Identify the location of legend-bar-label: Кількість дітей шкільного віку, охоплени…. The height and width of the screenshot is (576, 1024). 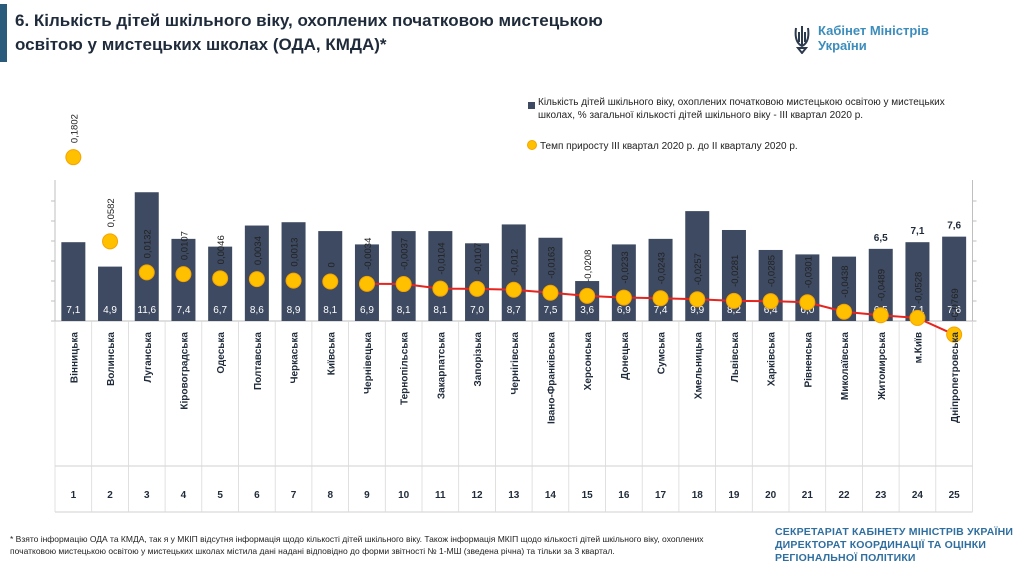
(741, 109).